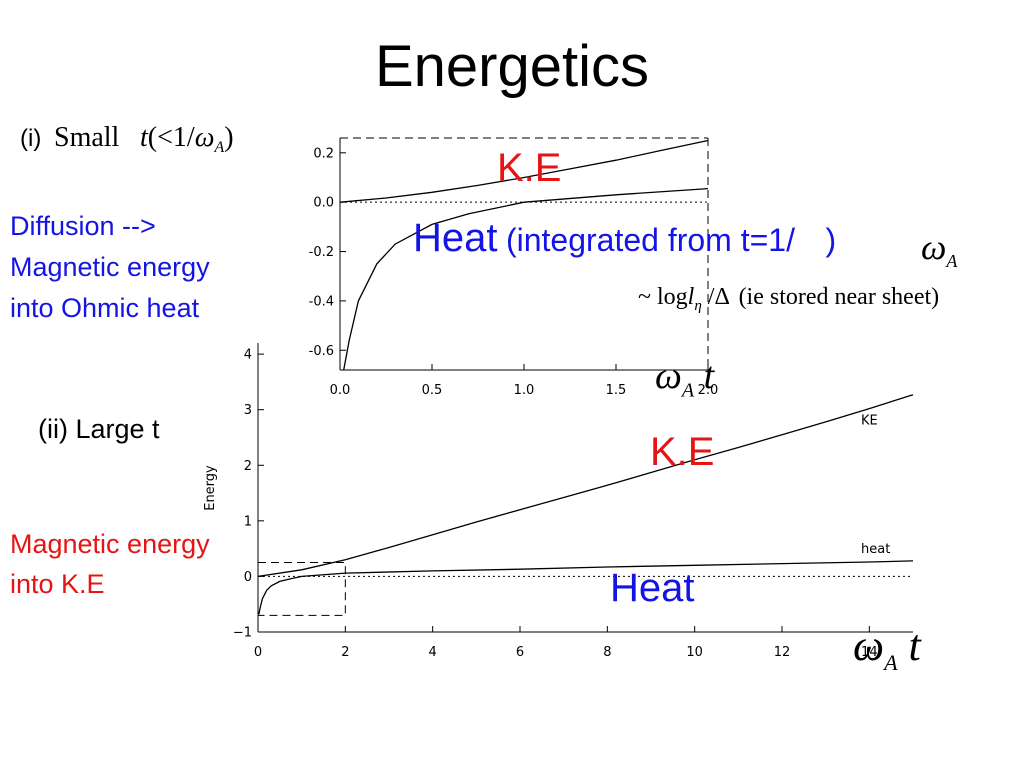 Image resolution: width=1024 pixels, height=768 pixels. What do you see at coordinates (432, 390) in the screenshot?
I see `inset-x-tick-label: 0.5` at bounding box center [432, 390].